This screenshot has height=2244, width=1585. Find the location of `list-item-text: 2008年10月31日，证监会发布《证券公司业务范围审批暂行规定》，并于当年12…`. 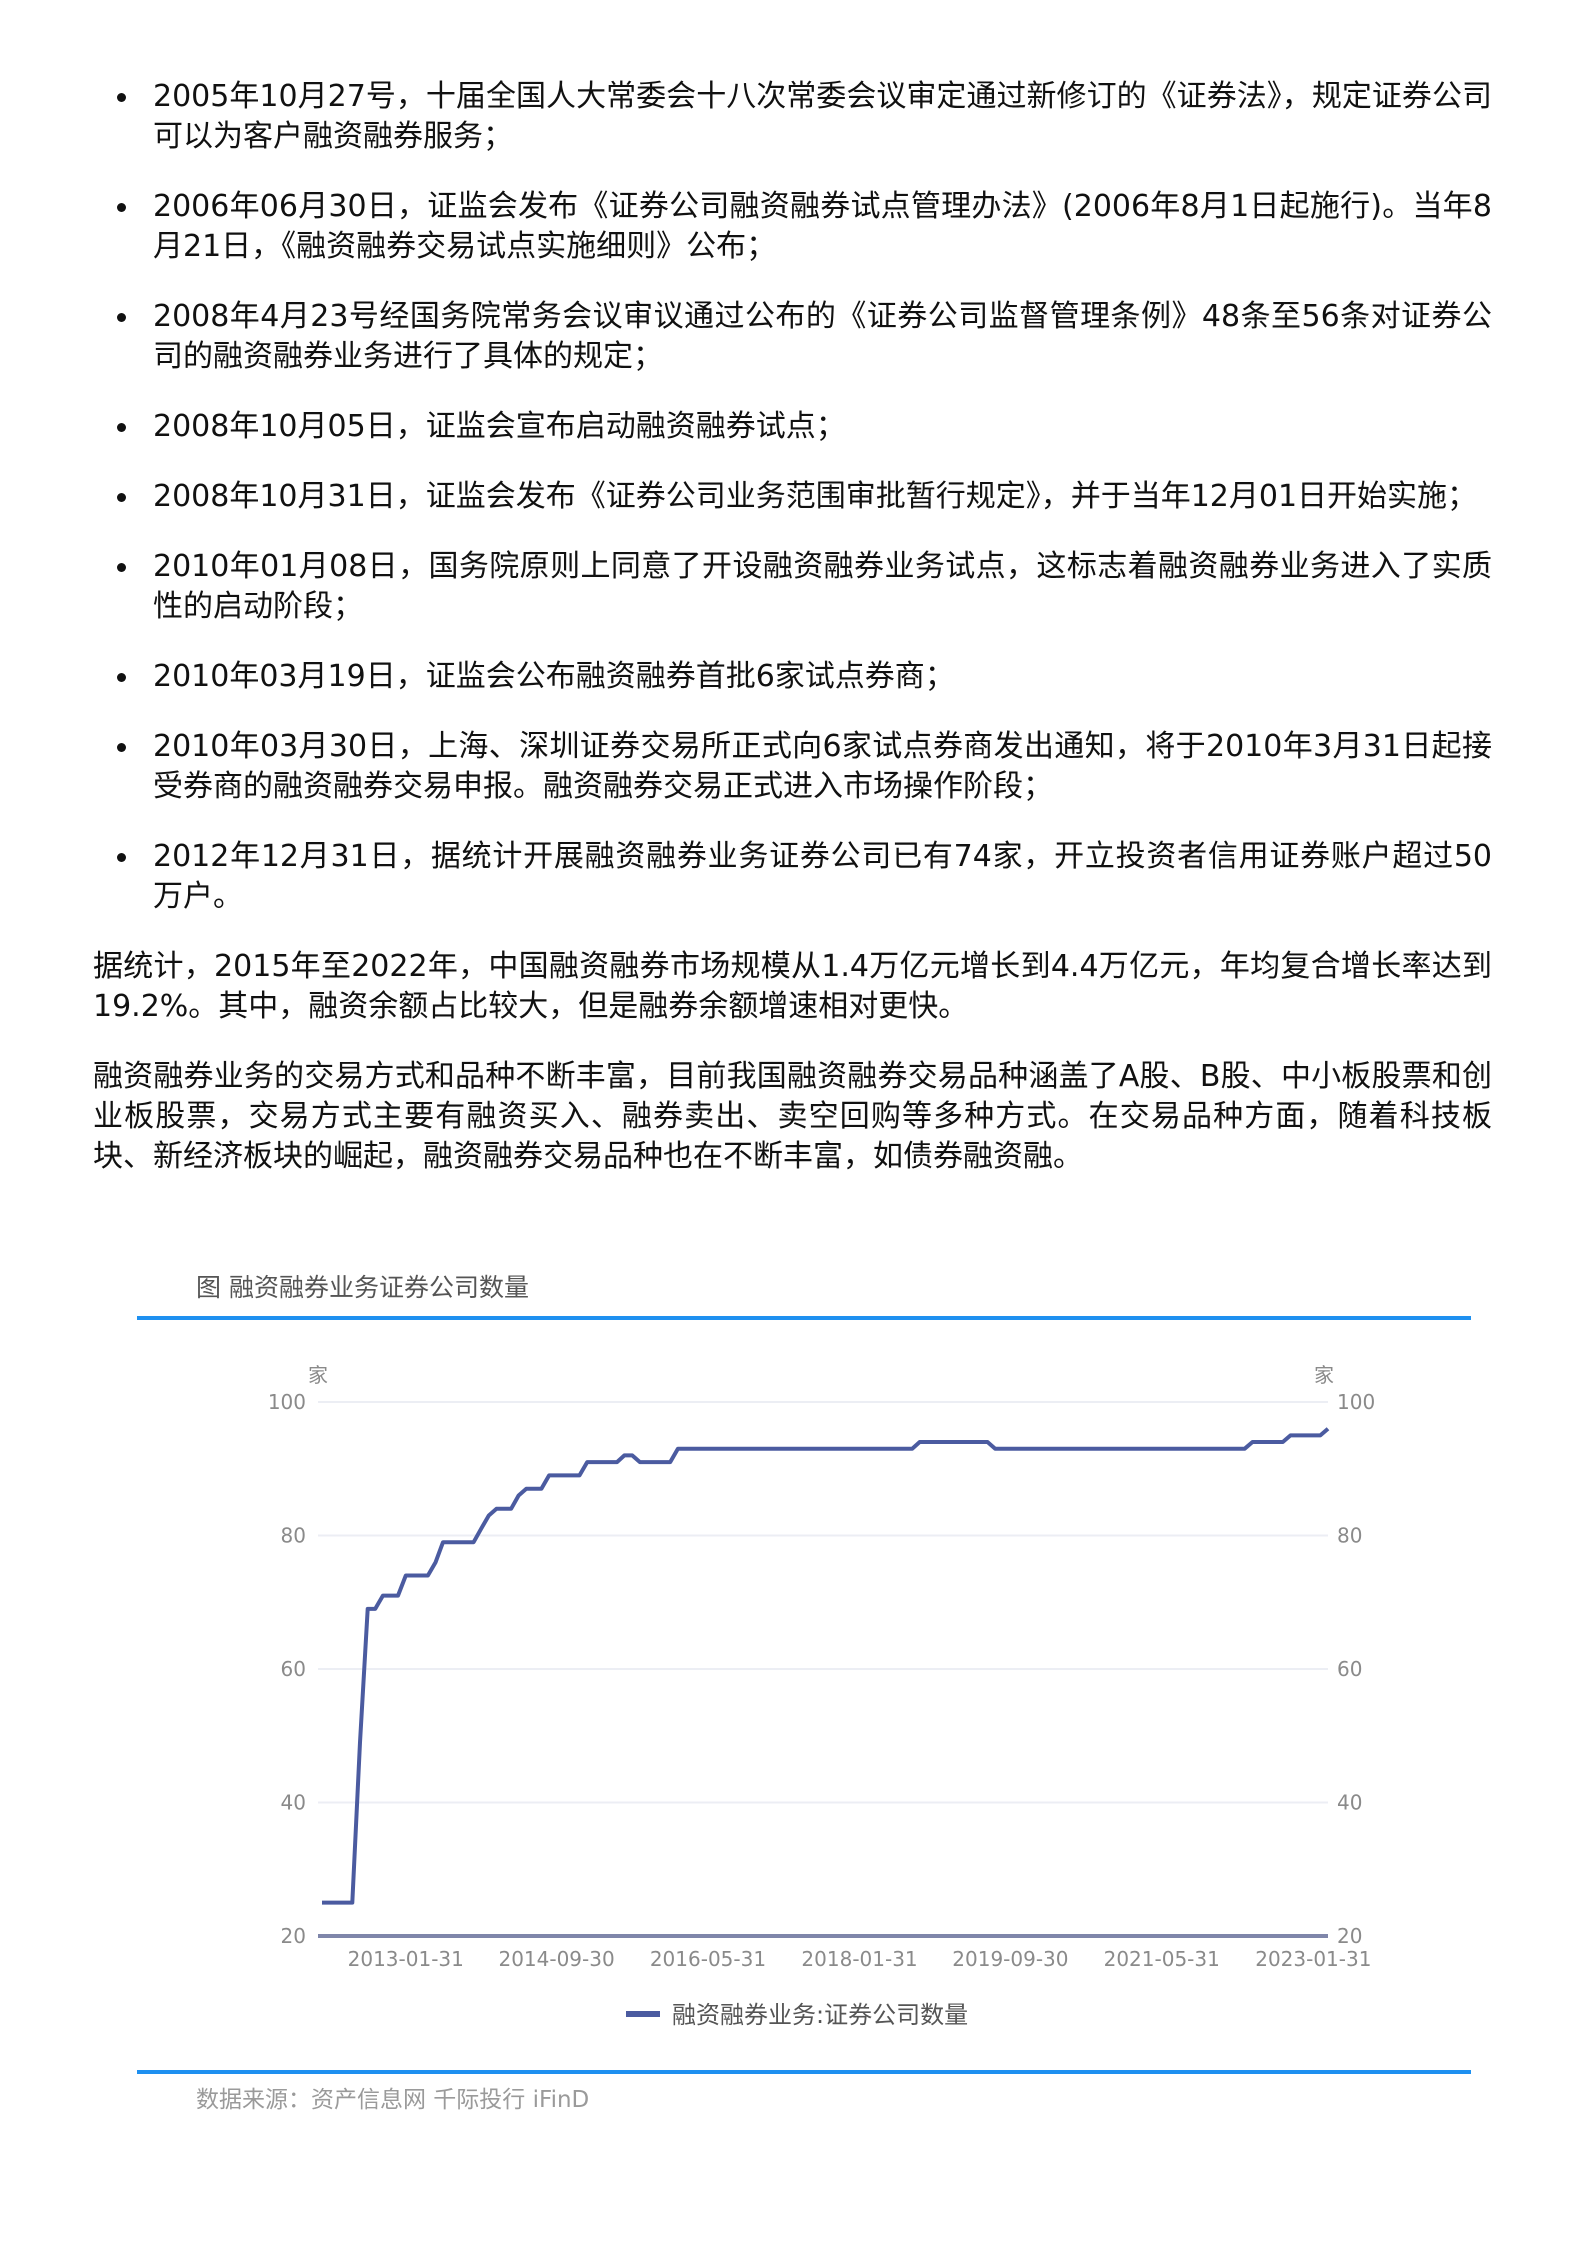

list-item-text: 2008年10月31日，证监会发布《证券公司业务范围审批暂行规定》，并于当年12… is located at coordinates (815, 496).